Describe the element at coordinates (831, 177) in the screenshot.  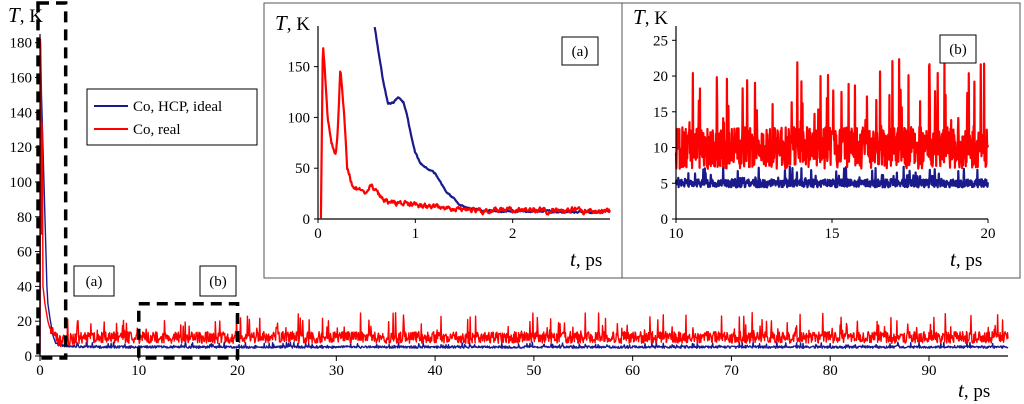
I see `inset-b-series-ideal` at that location.